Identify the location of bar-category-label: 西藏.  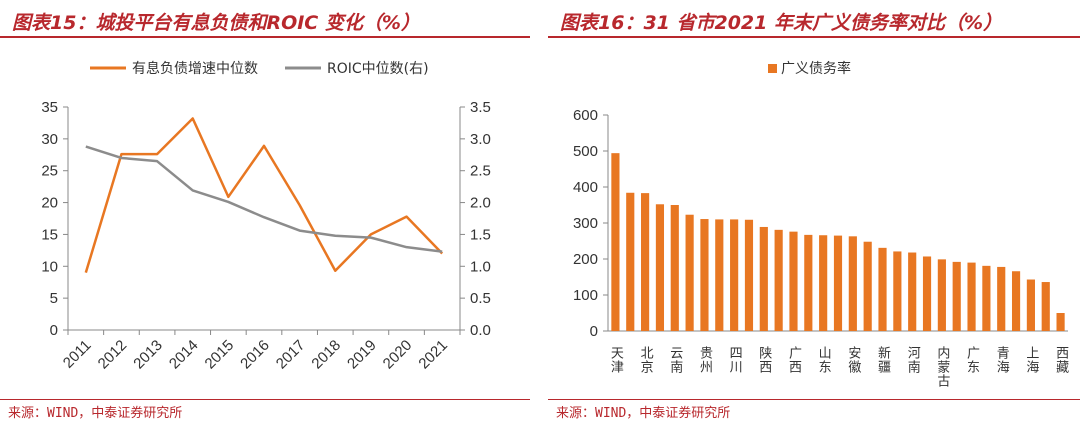
(1061, 360).